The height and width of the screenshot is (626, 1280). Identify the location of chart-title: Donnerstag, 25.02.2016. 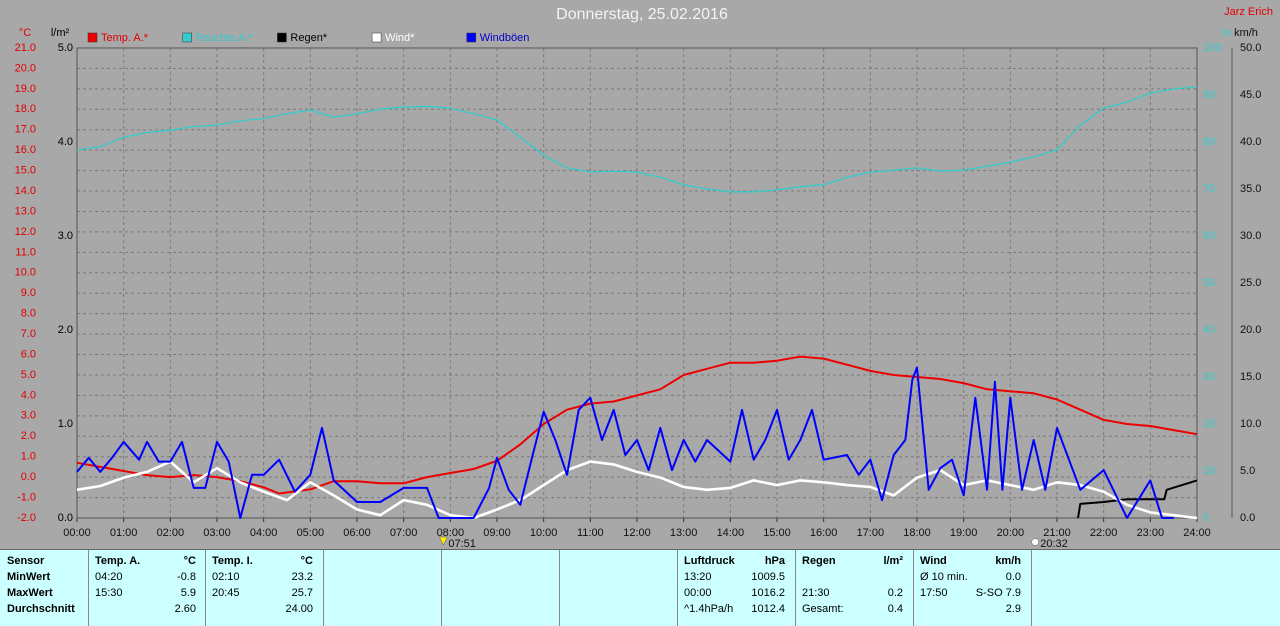
(642, 14).